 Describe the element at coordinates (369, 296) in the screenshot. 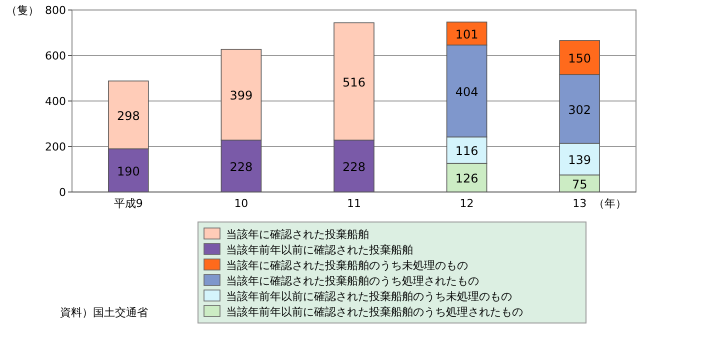

I see `legend-label: 当該年前年以前に確認された投棄船舶のうち未処理のもの` at that location.